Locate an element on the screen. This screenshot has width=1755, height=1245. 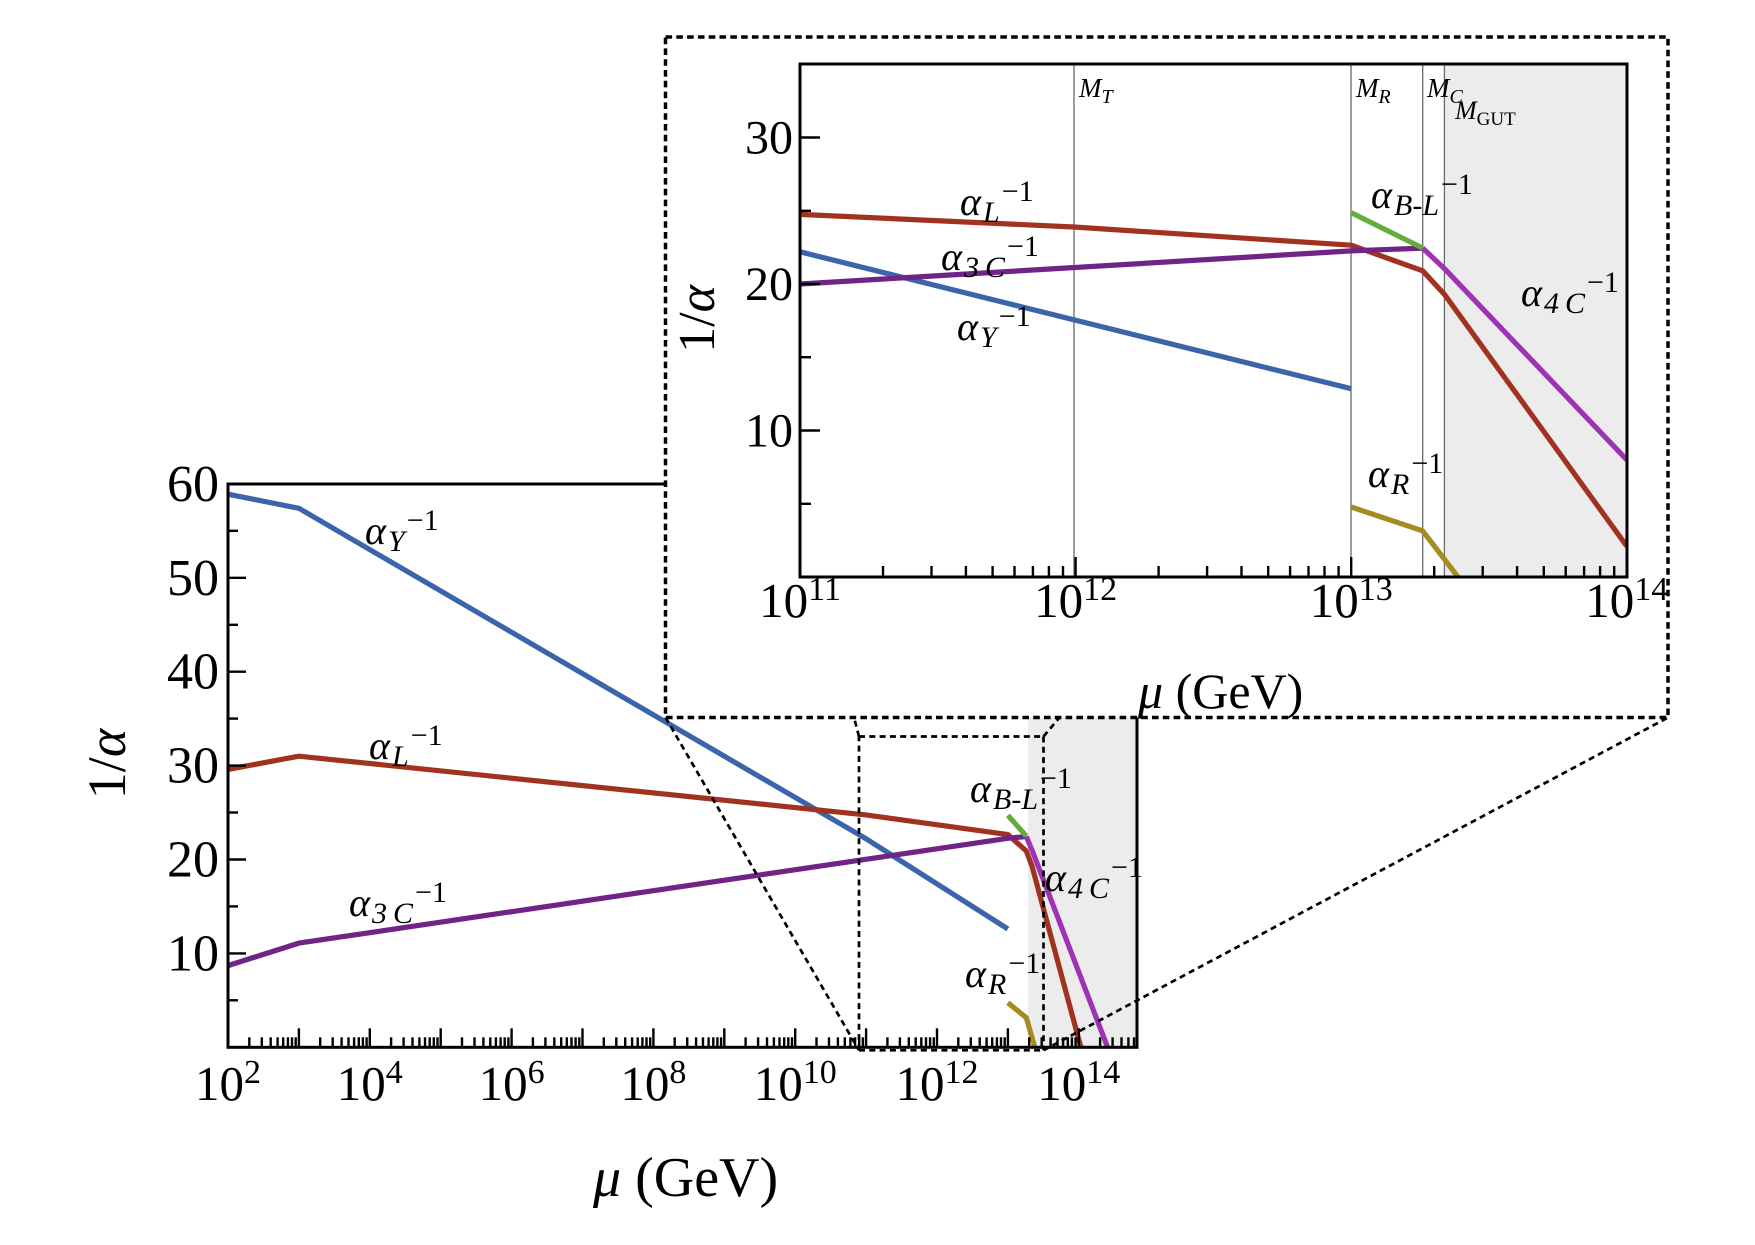
svg-text: 50 is located at coordinates (193, 578).